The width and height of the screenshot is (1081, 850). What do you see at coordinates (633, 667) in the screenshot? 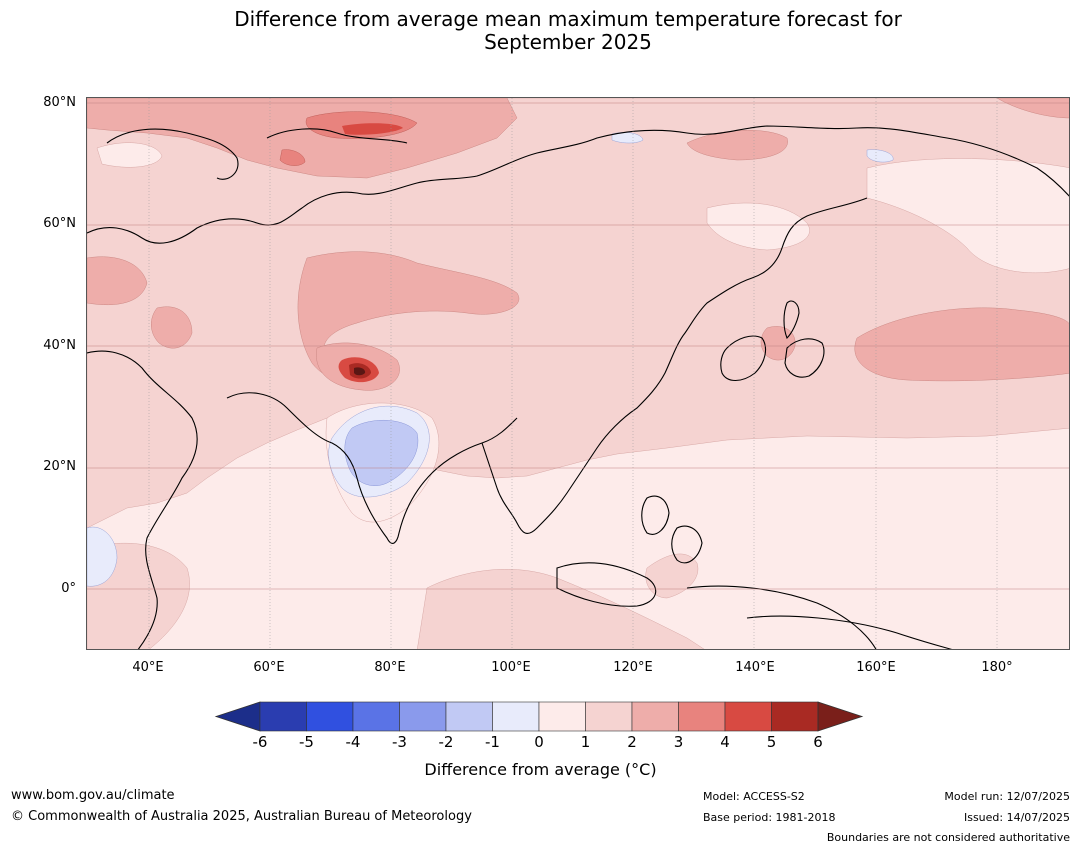
I see `lon-label-120e: 120°E` at bounding box center [633, 667].